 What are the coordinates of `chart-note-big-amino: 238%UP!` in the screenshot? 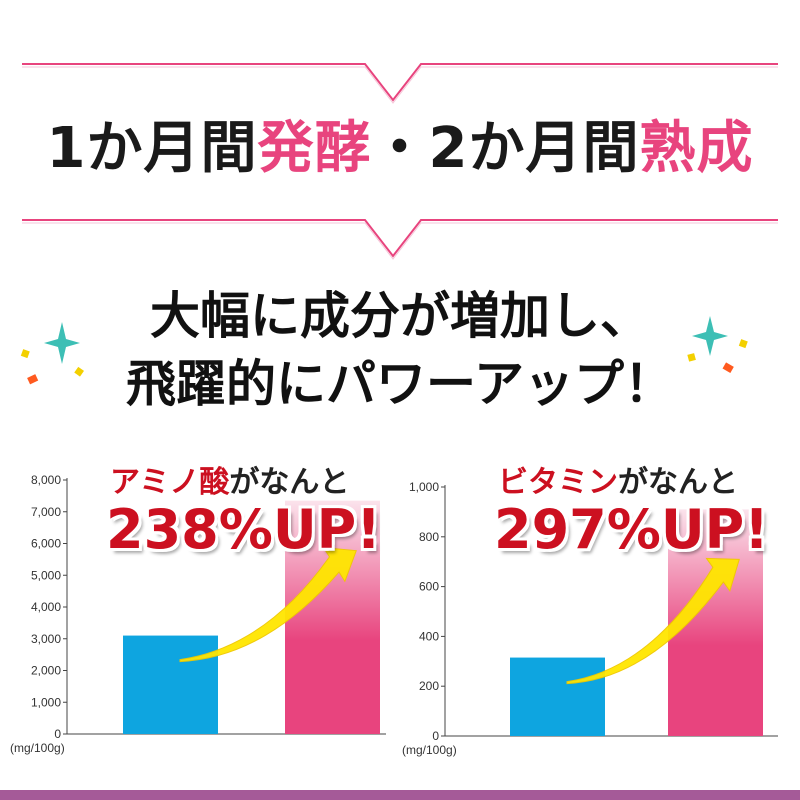 It's located at (243, 529).